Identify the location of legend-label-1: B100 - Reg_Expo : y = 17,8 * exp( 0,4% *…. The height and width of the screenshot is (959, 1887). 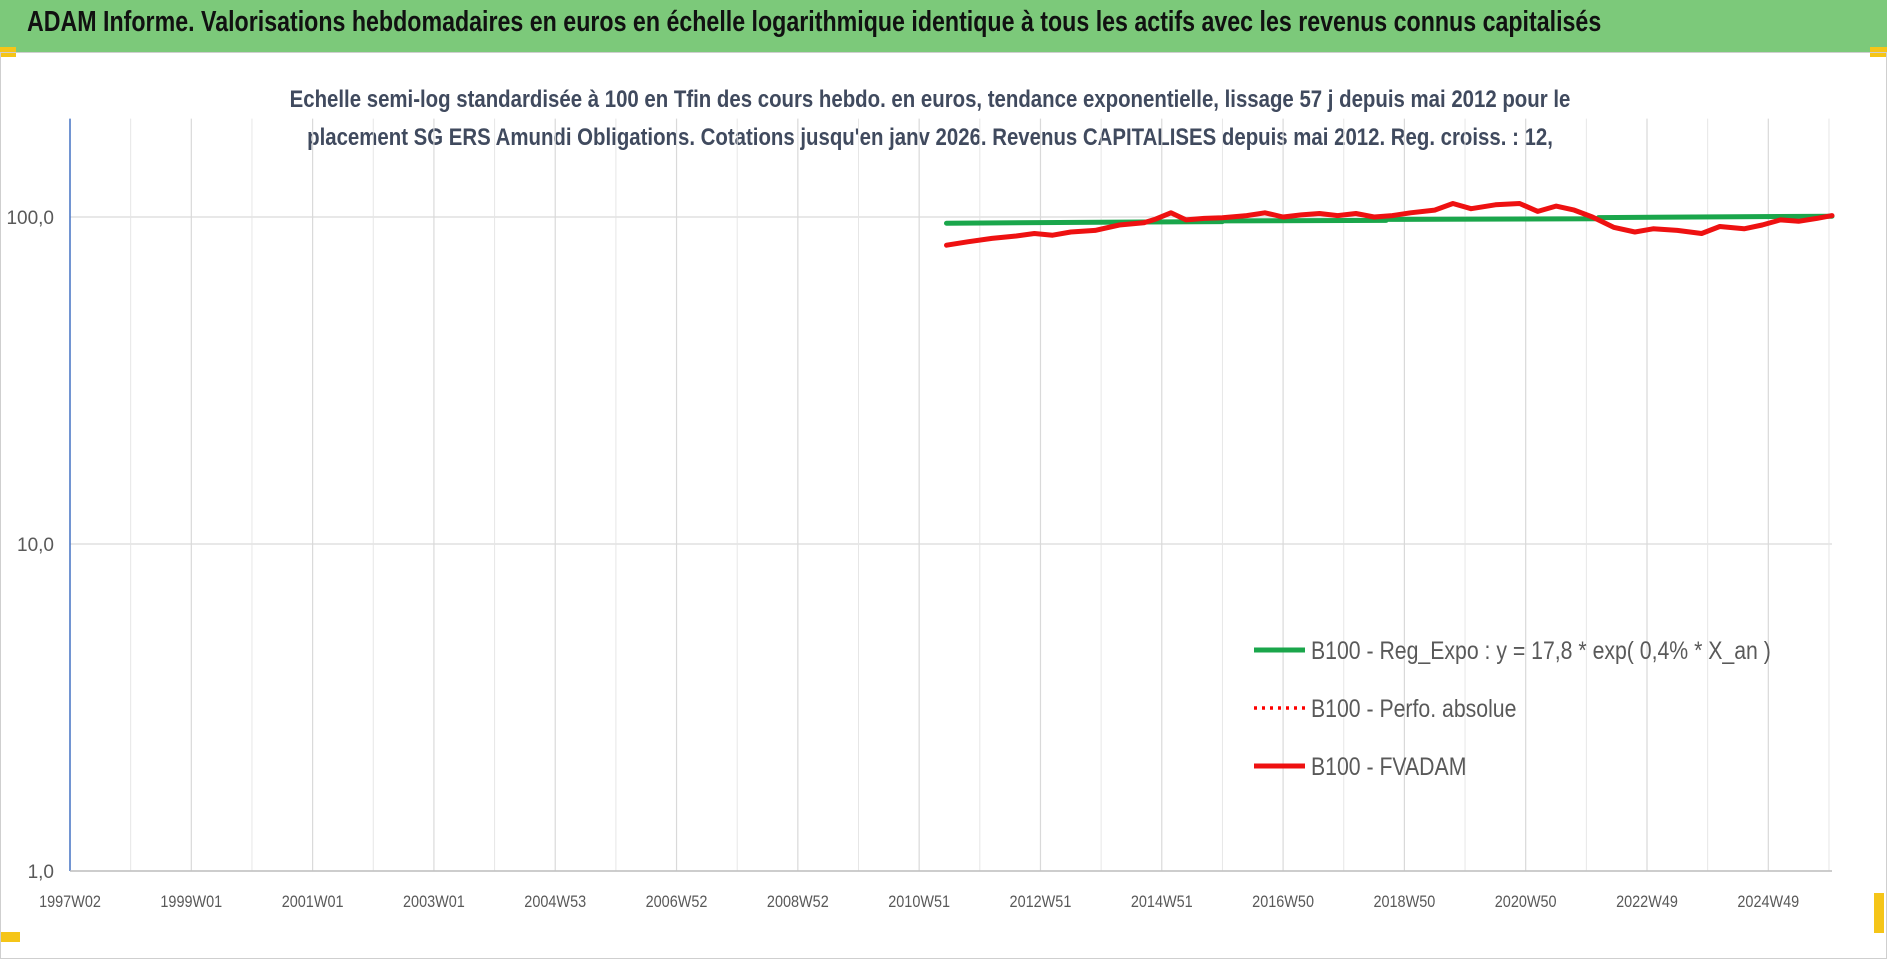
(1541, 650).